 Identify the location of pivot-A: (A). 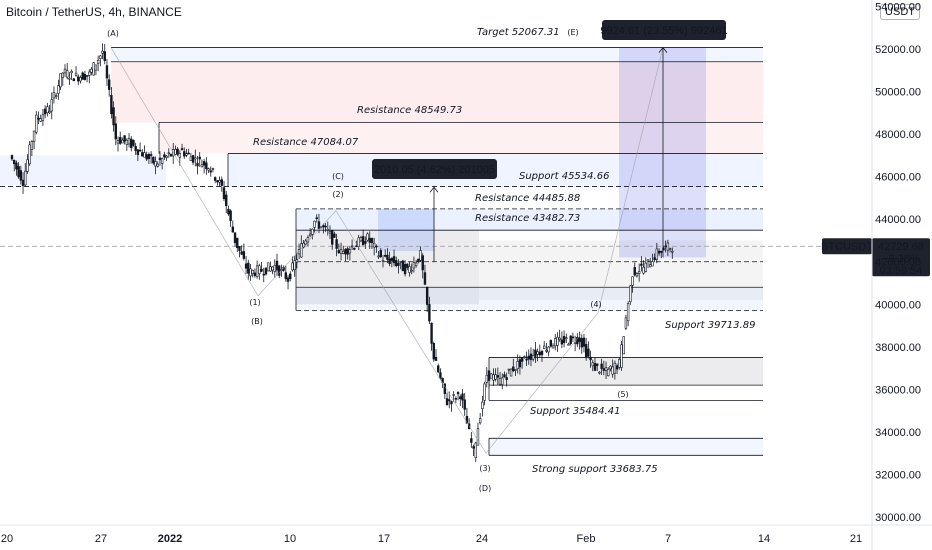
(113, 33).